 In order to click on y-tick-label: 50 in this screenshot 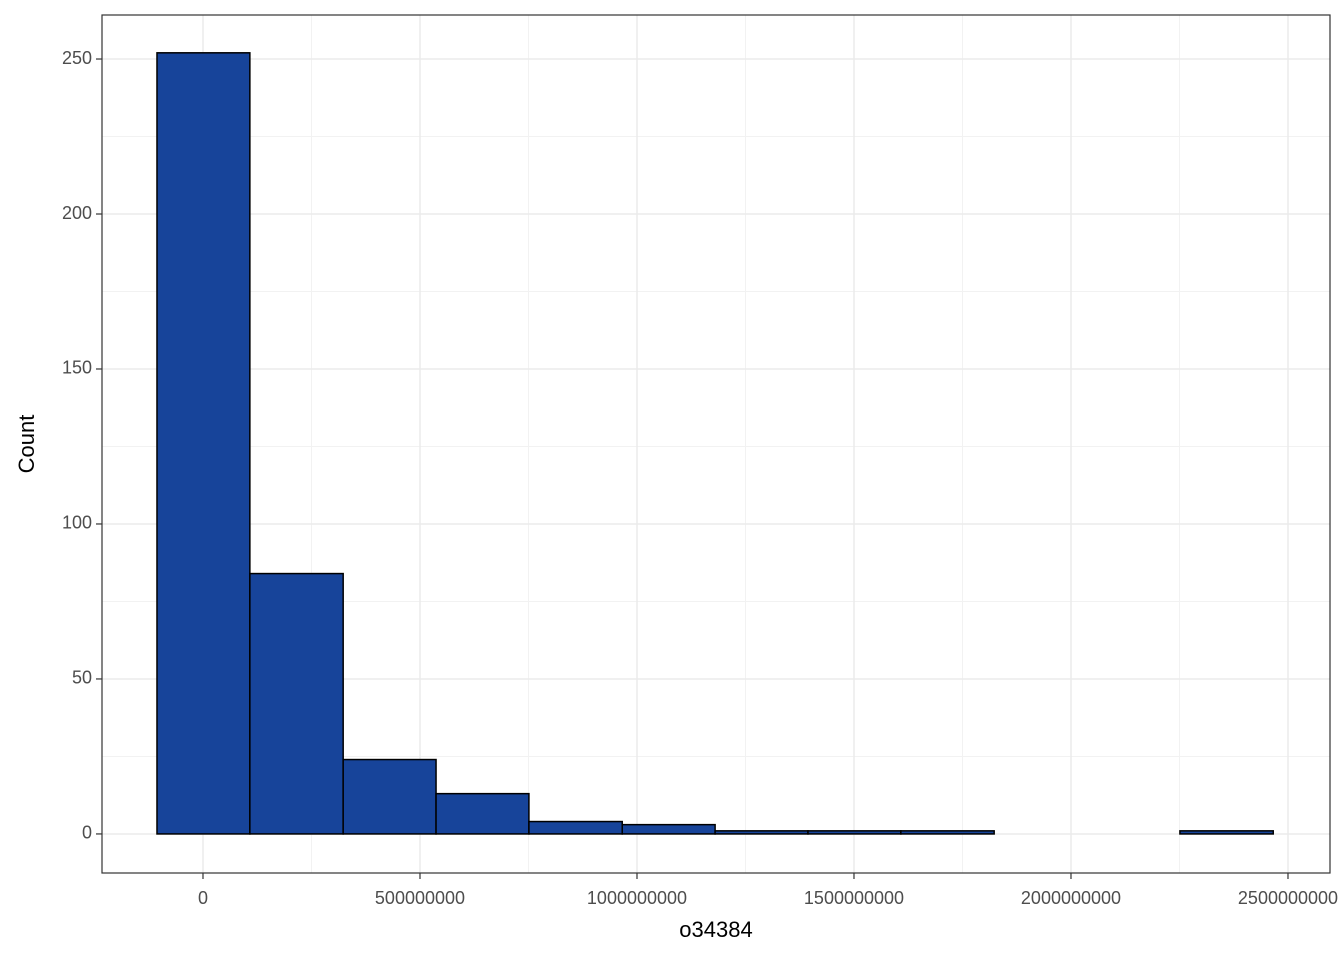, I will do `click(82, 678)`.